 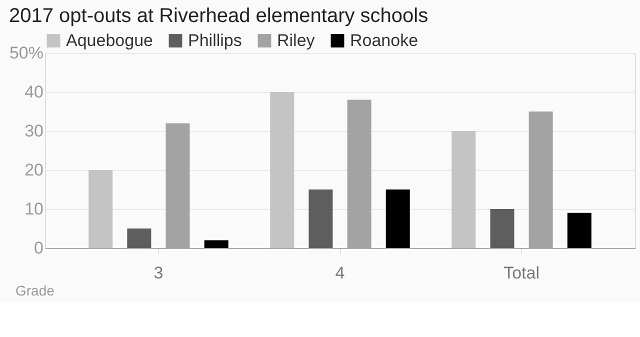 What do you see at coordinates (39, 248) in the screenshot?
I see `y-tick-label: 0` at bounding box center [39, 248].